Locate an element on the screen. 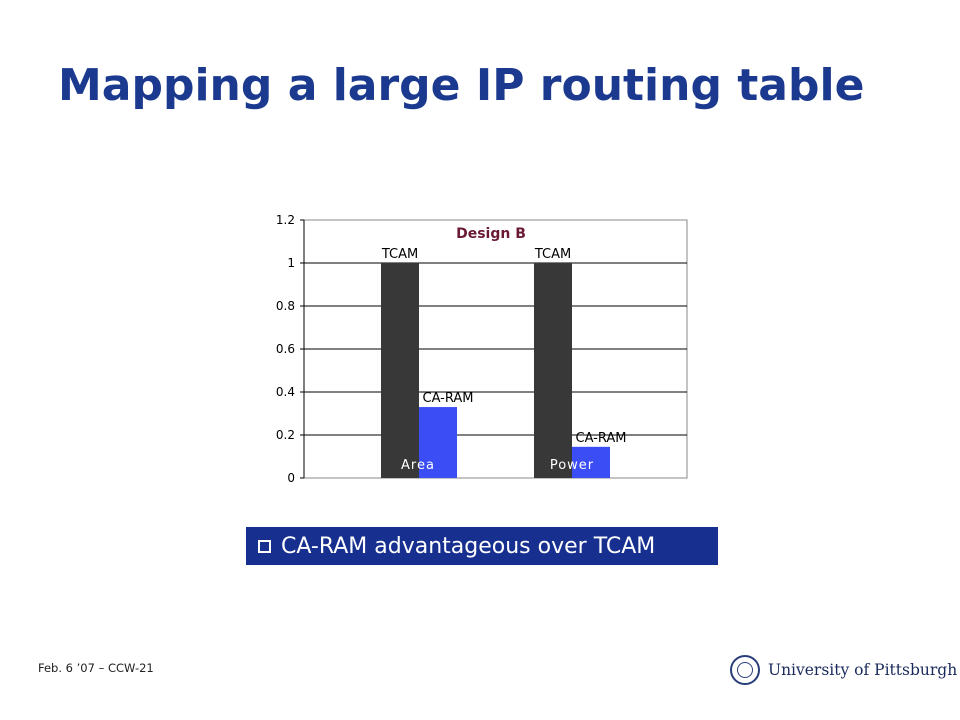  slide-title: Mapping a large IP routing table is located at coordinates (461, 85).